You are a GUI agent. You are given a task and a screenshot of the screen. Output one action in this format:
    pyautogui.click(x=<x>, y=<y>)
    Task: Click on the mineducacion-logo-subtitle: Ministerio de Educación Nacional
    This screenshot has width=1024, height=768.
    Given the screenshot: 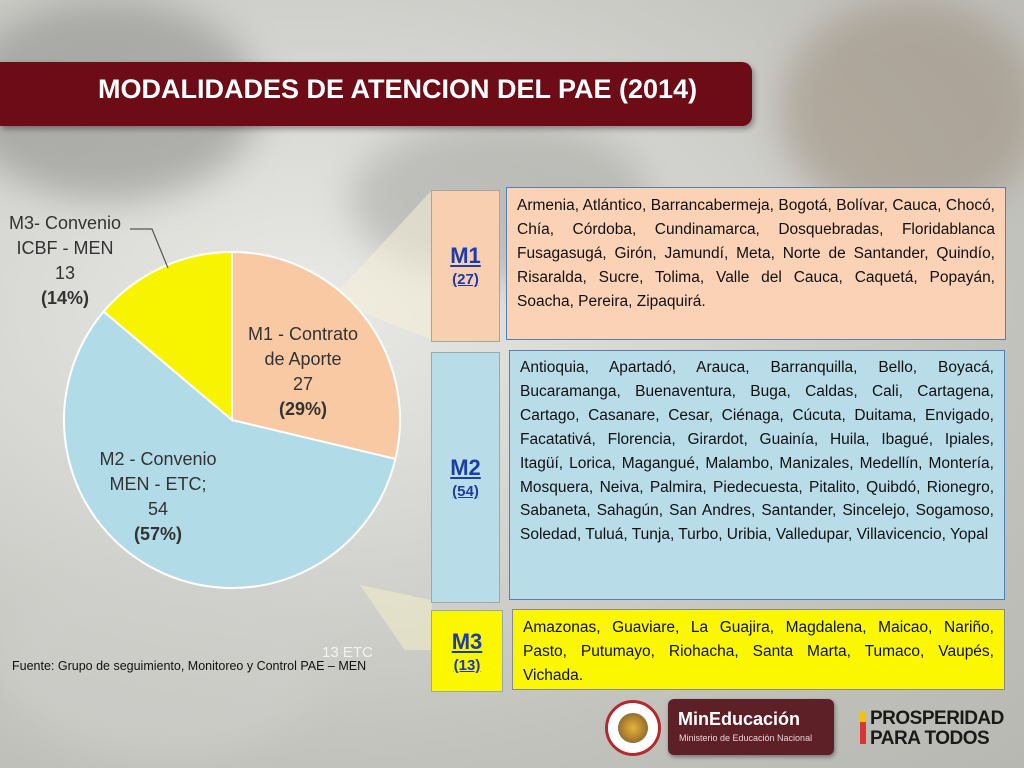 What is the action you would take?
    pyautogui.click(x=746, y=738)
    